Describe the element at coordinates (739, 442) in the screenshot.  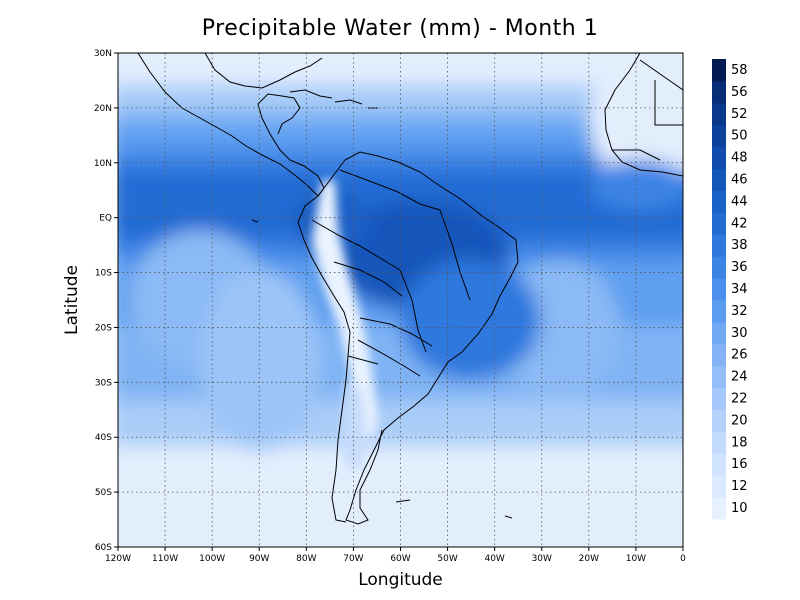
I see `colorbar-label: 18` at that location.